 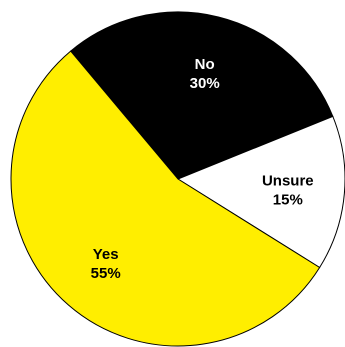 I want to click on slice-value: 55%, so click(x=106, y=273).